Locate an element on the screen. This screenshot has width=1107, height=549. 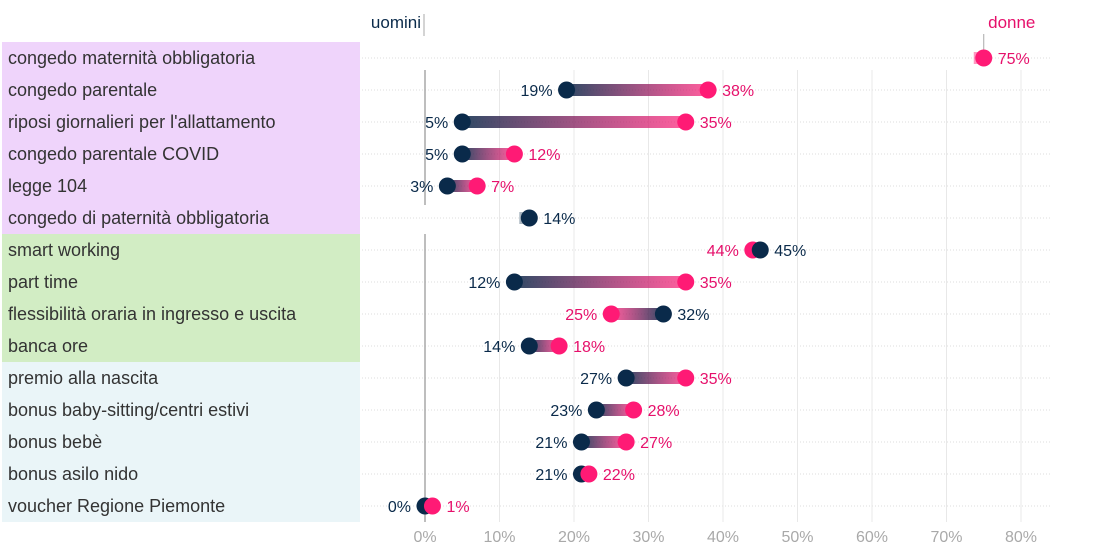
men-value-label: 19% is located at coordinates (537, 91).